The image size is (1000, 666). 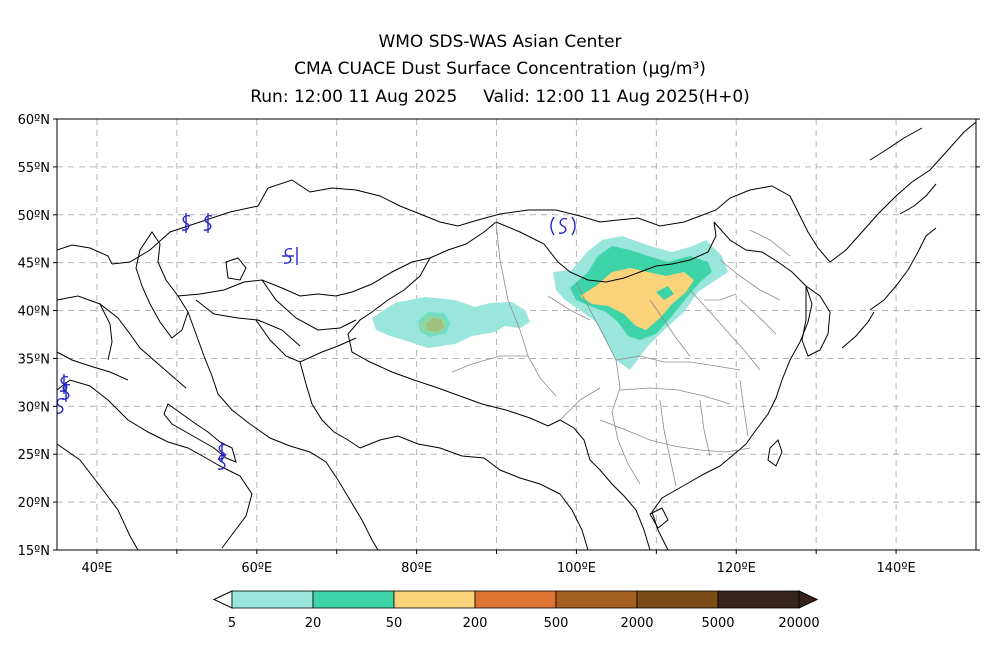 I want to click on colorbar-label: 20, so click(x=313, y=623).